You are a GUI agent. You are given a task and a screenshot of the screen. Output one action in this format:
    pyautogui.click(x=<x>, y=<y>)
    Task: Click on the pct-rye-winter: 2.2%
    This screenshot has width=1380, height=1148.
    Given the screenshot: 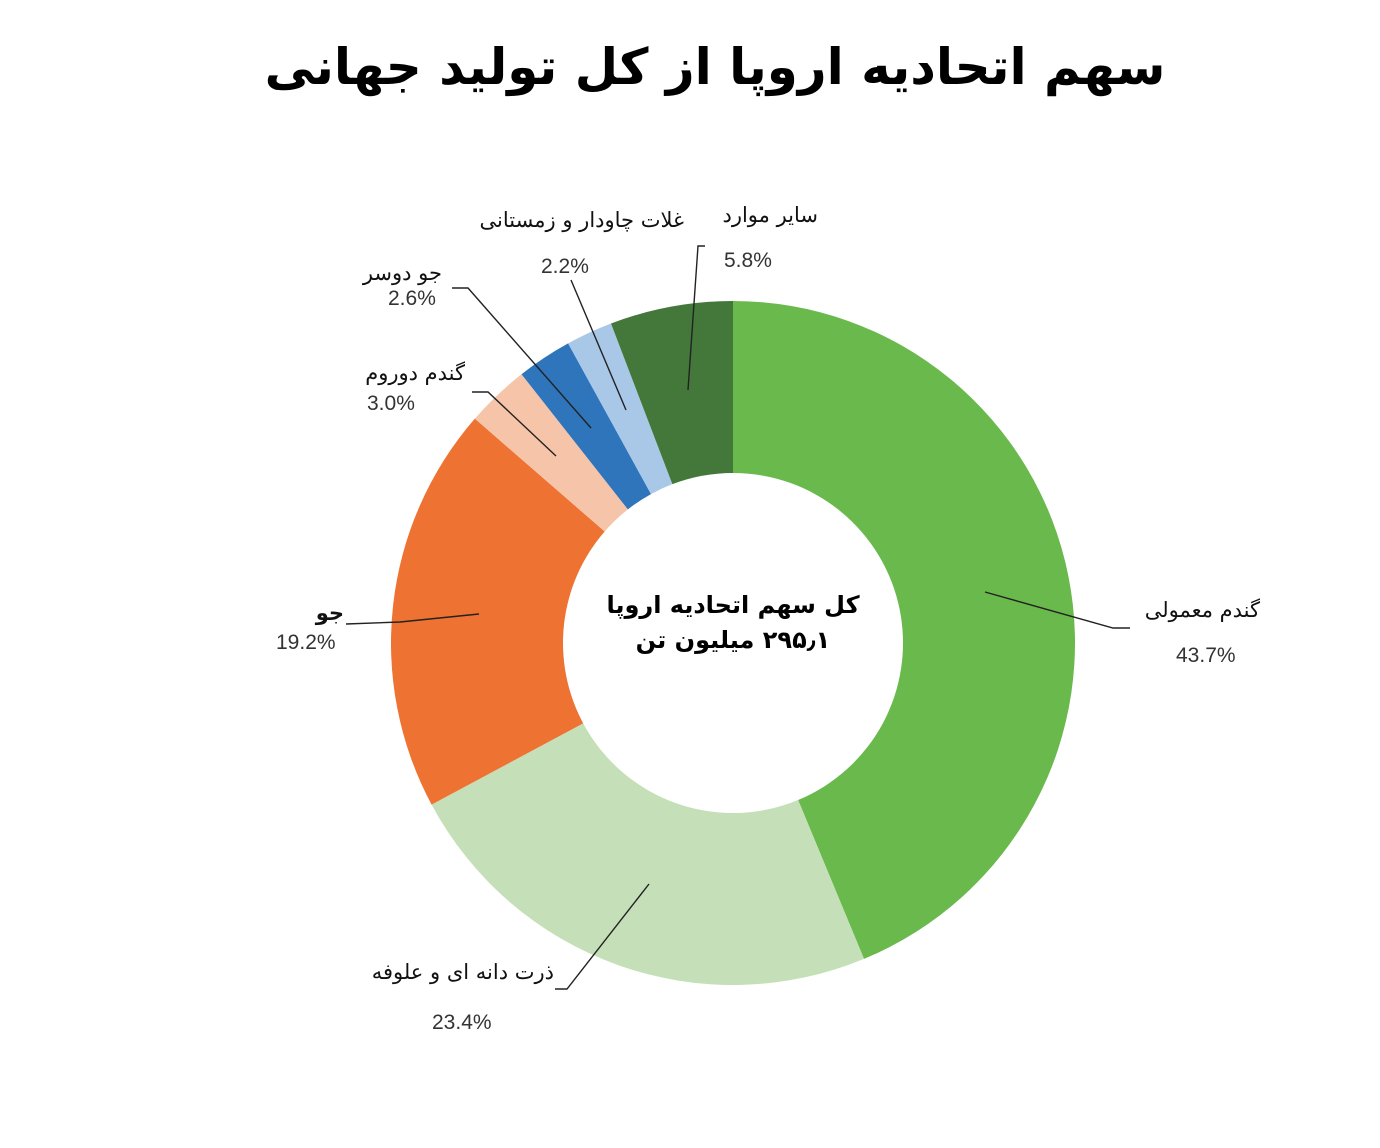 What is the action you would take?
    pyautogui.click(x=565, y=266)
    